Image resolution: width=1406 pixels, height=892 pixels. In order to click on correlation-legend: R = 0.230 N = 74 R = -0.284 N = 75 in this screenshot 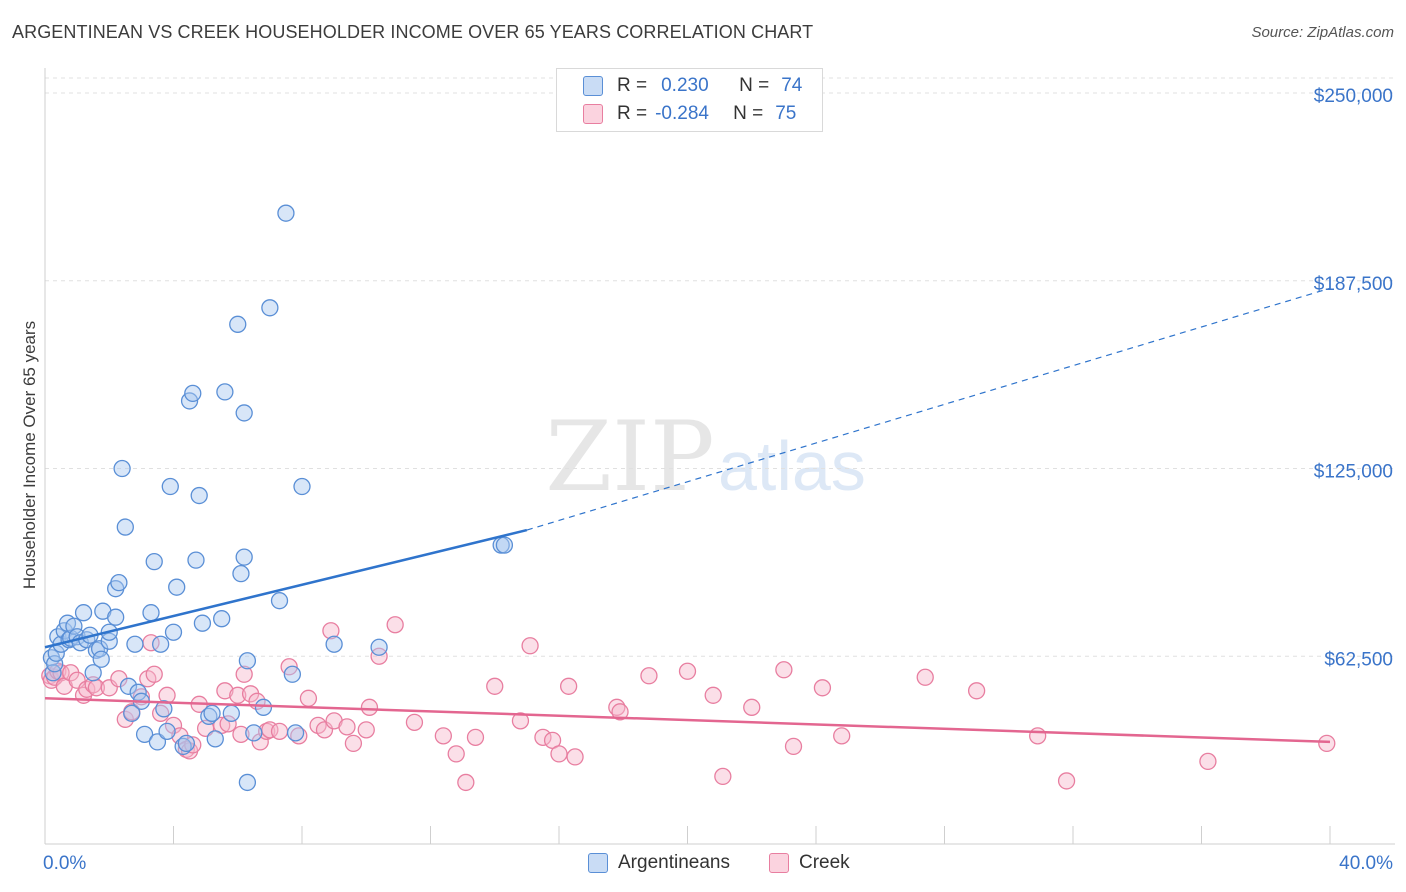, I will do `click(689, 100)`.